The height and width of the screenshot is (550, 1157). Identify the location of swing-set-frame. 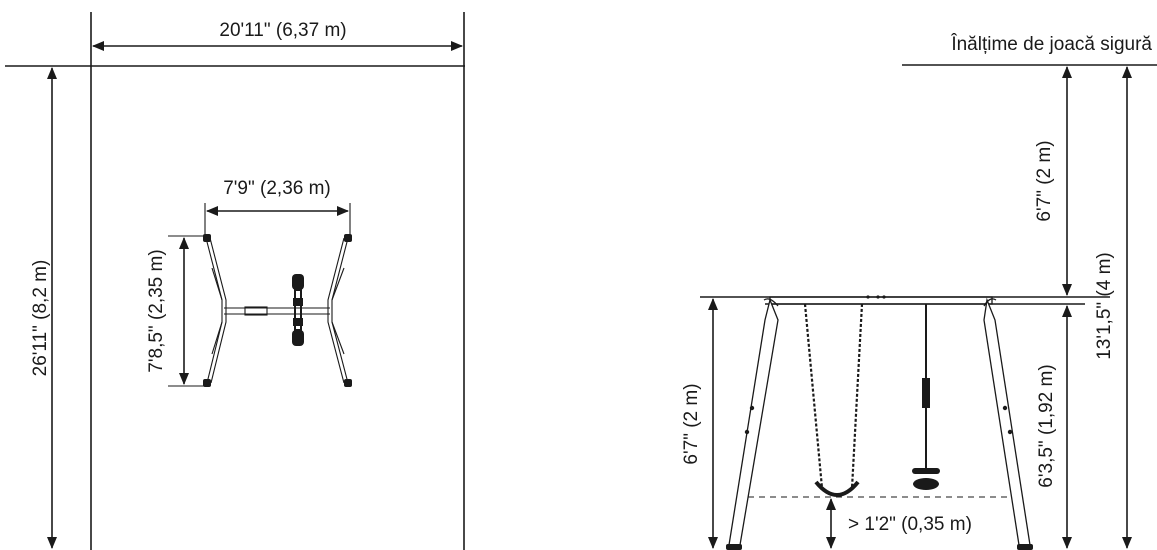
(879, 422).